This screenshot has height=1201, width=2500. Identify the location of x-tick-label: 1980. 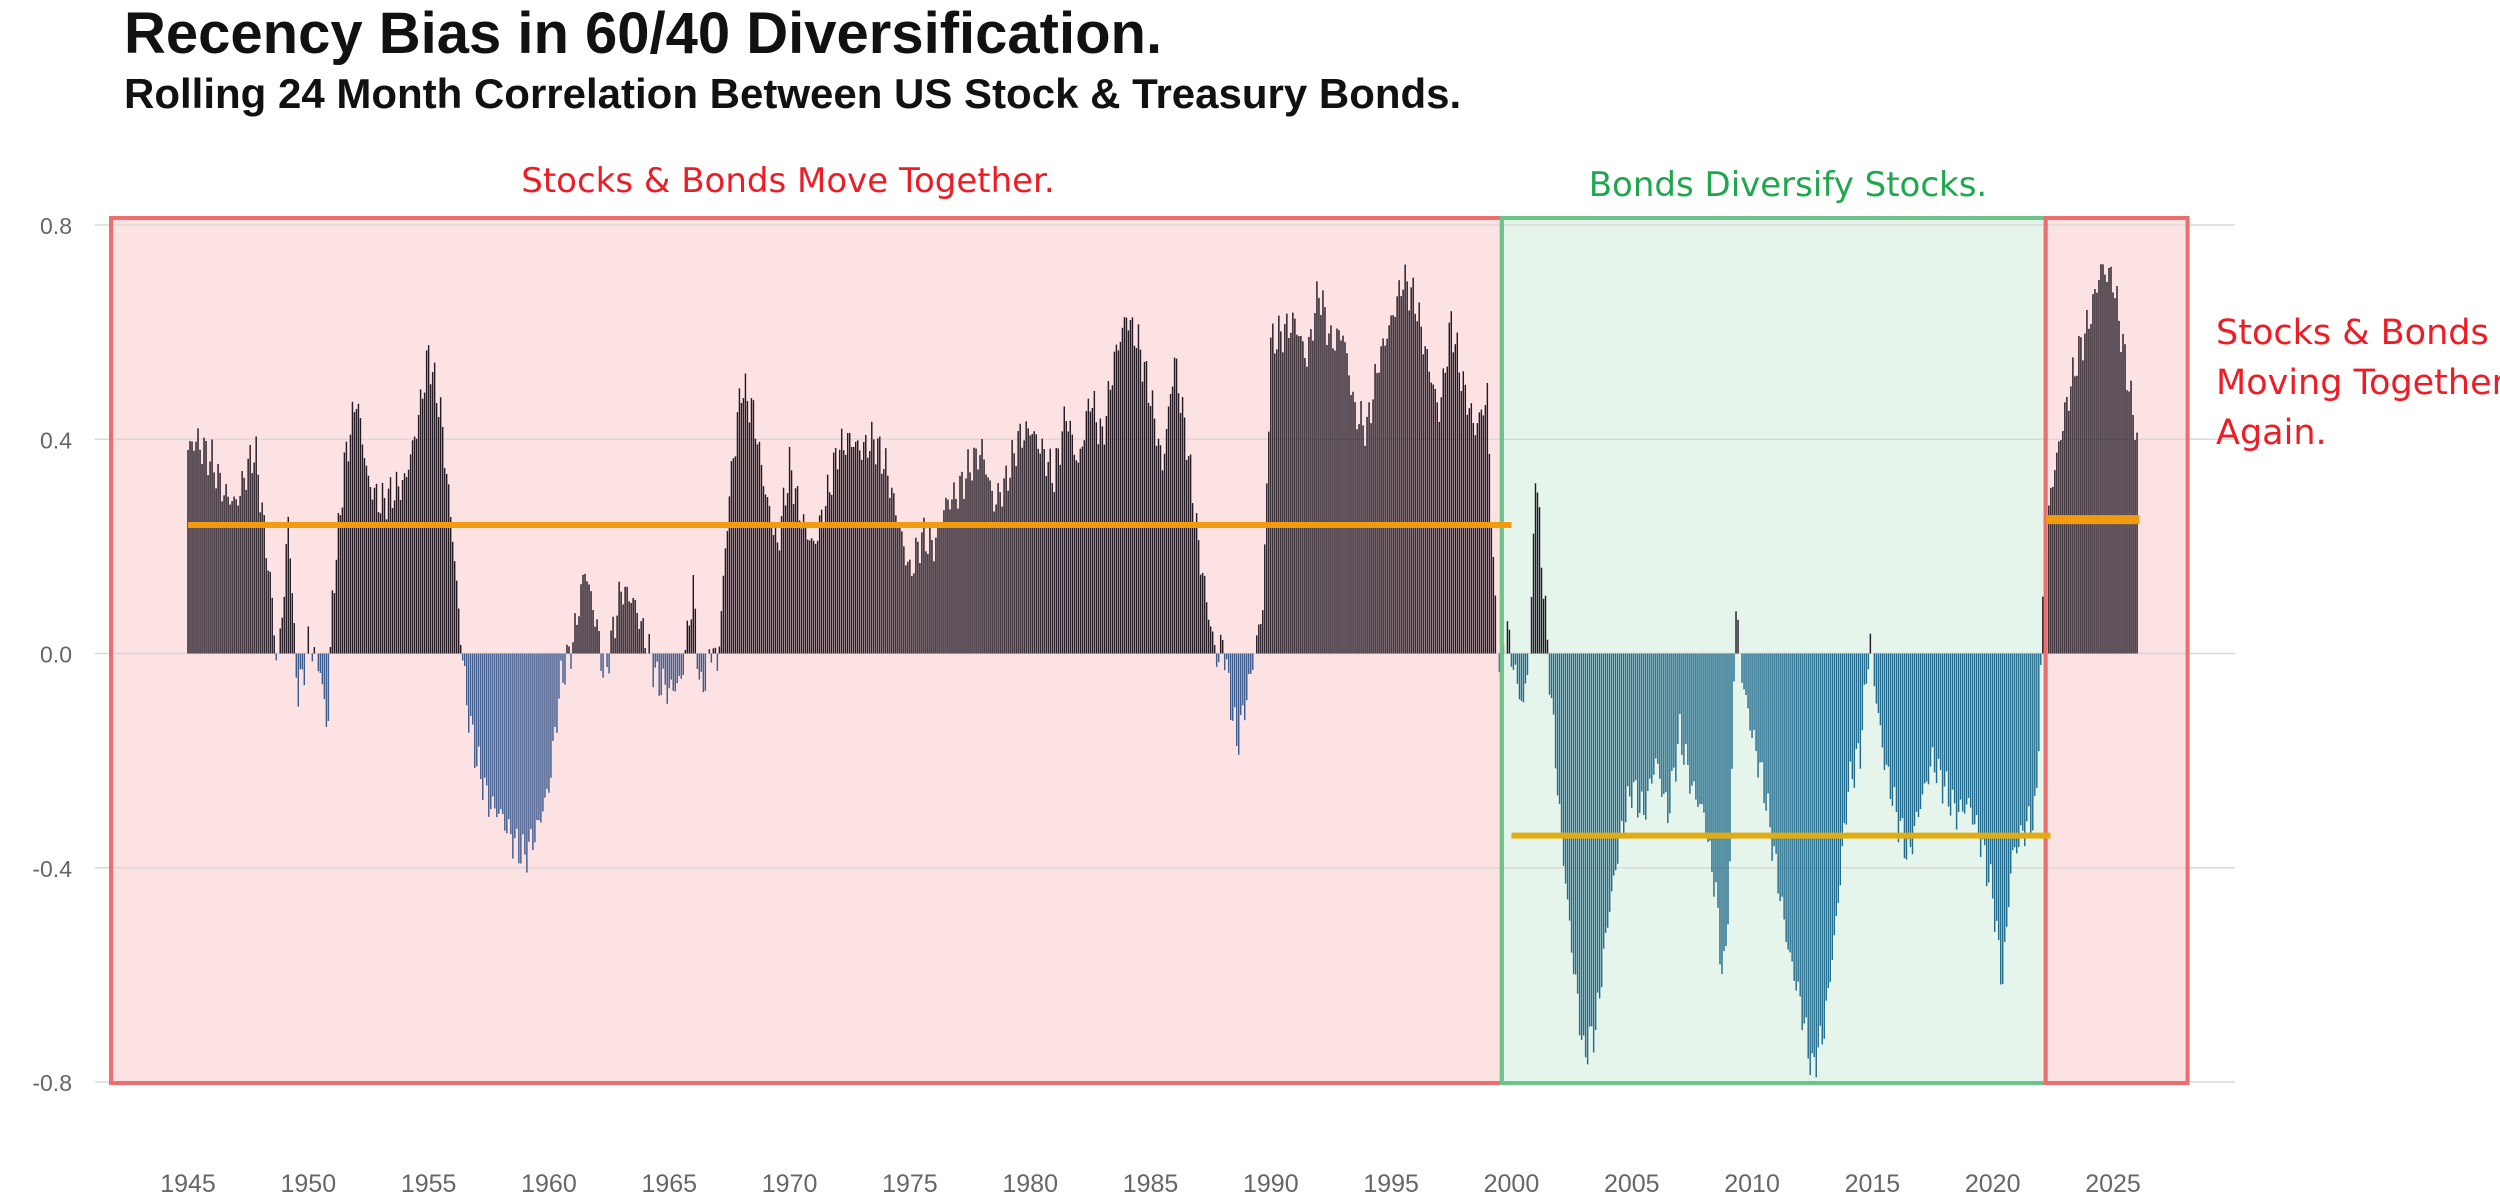
(1030, 1184).